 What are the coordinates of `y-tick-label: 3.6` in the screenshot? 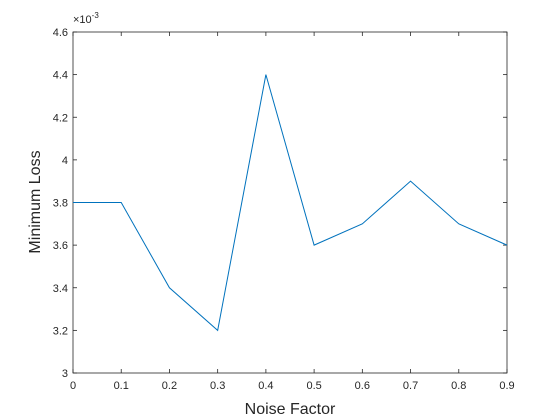 It's located at (60, 246).